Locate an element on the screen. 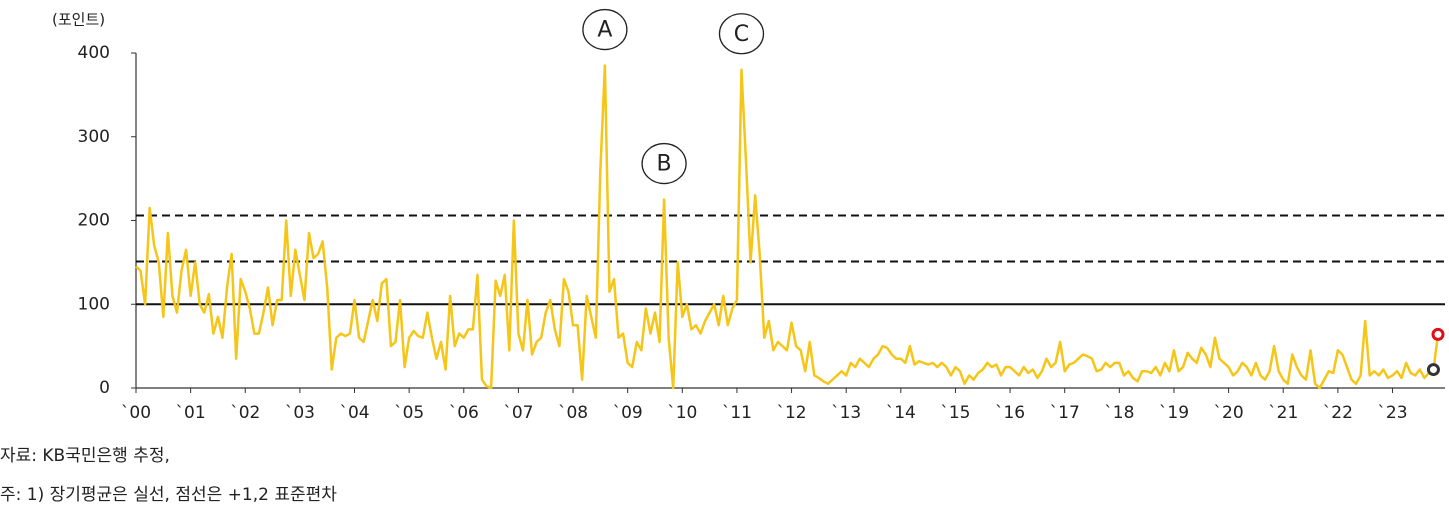  x-tick-label: `06 is located at coordinates (464, 413).